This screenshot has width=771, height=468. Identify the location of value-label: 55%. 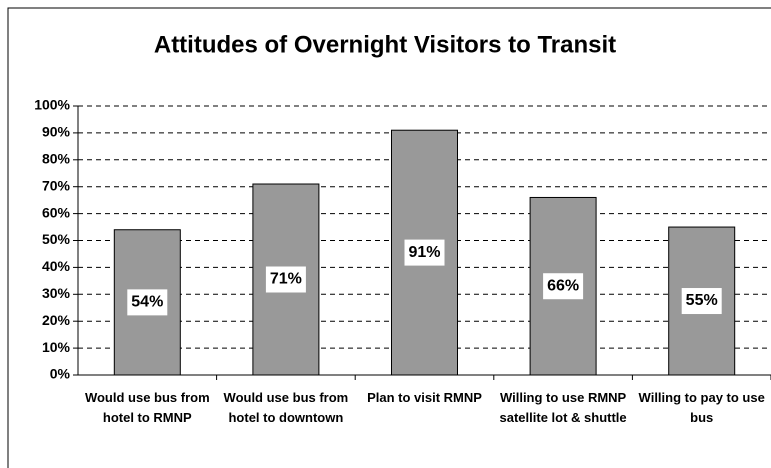
(702, 300).